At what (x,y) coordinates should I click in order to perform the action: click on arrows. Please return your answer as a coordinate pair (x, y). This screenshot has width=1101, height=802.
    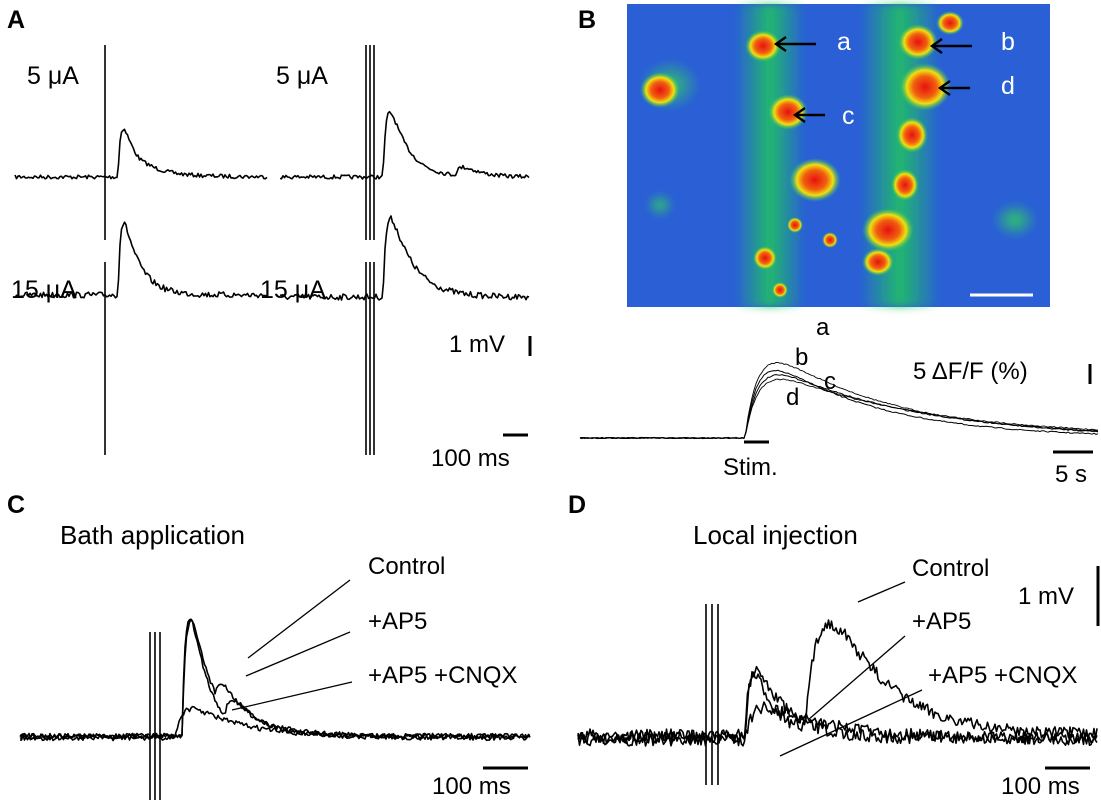
    Looking at the image, I should click on (872, 79).